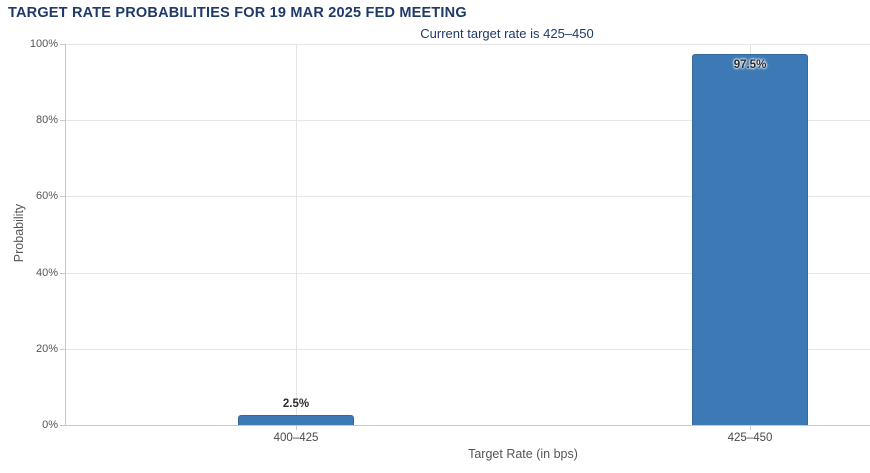  Describe the element at coordinates (46, 196) in the screenshot. I see `y-tick-label: 60%` at that location.